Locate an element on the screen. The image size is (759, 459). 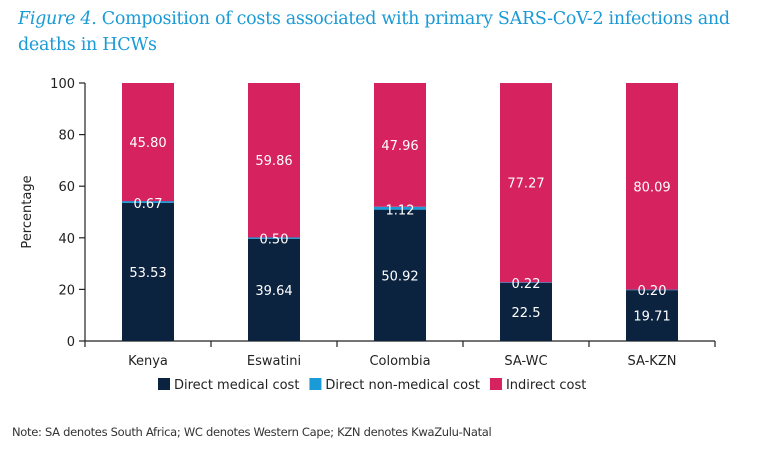
data-label: 22.5 is located at coordinates (526, 313).